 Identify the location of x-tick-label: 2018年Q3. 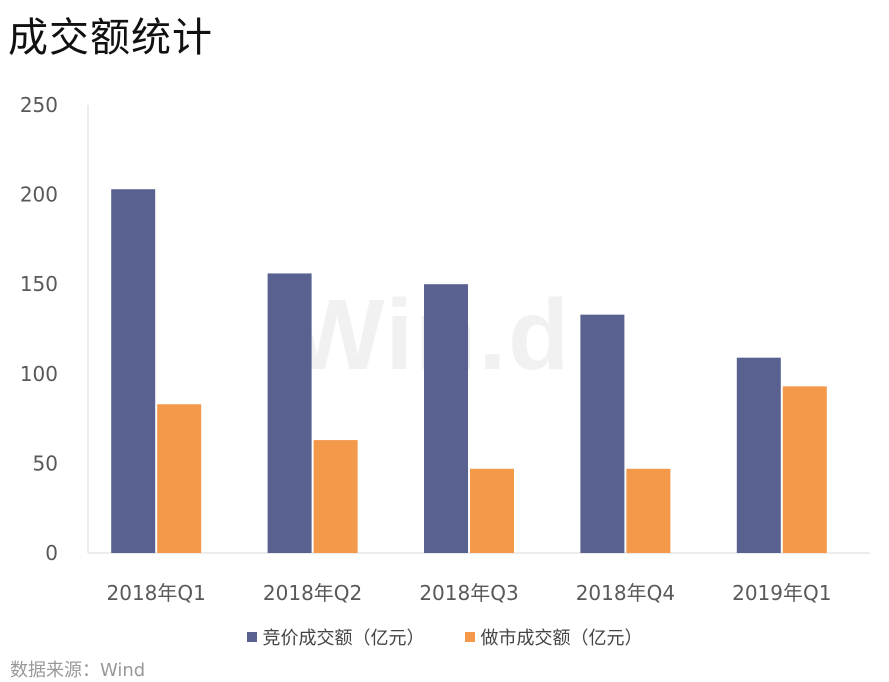
(468, 593).